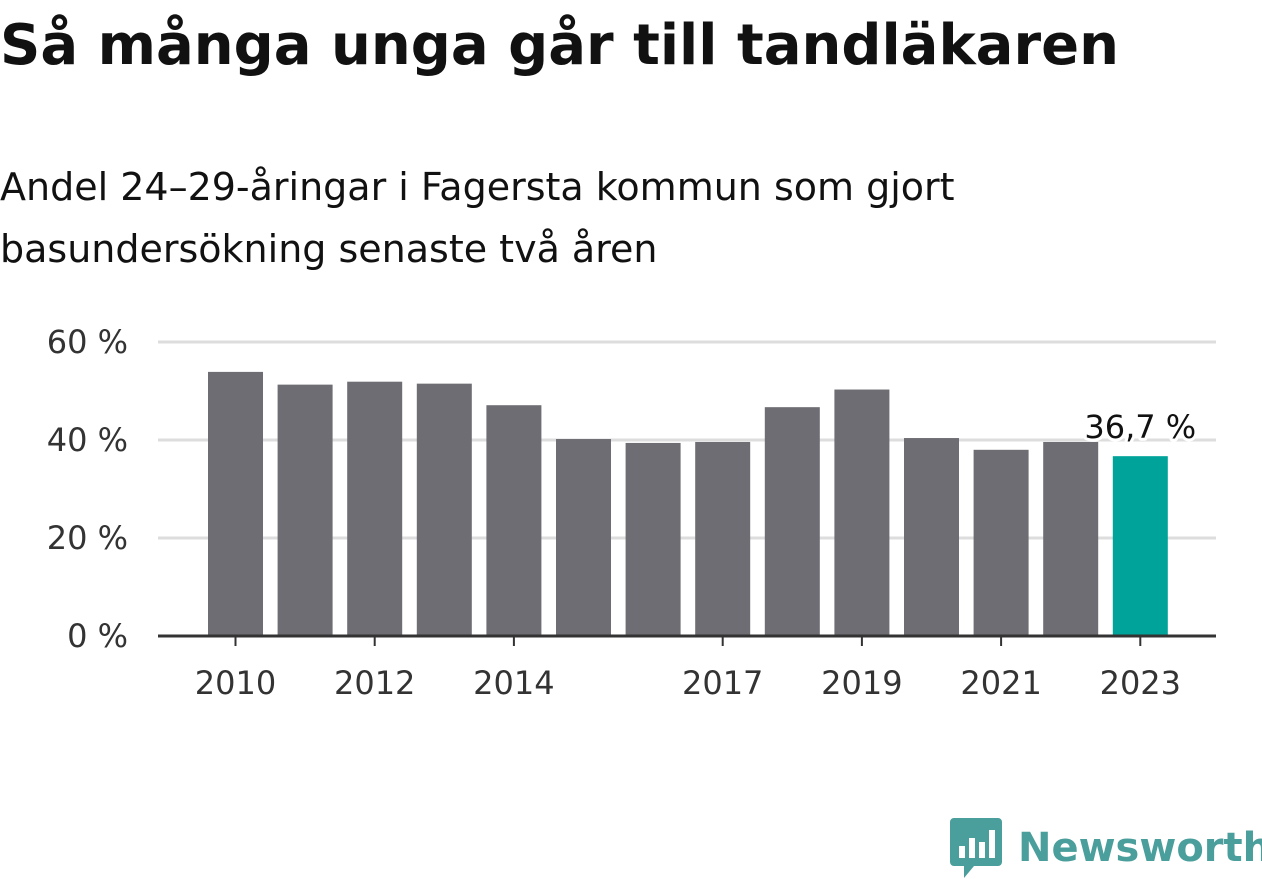  Describe the element at coordinates (687, 640) in the screenshot. I see `x-axis` at that location.